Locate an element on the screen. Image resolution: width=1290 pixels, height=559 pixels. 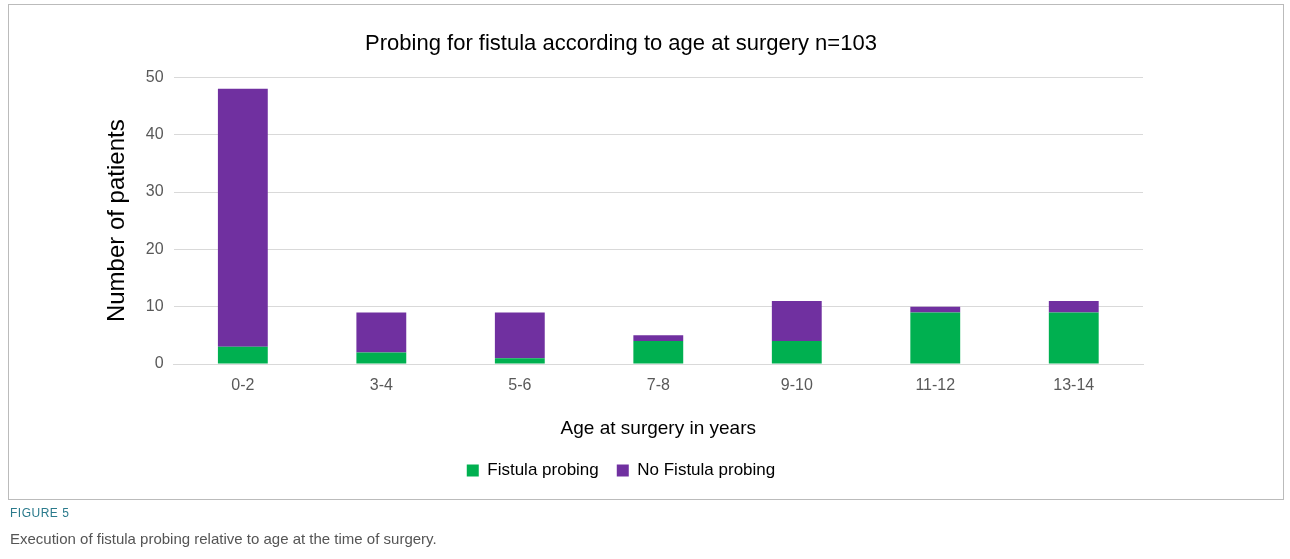
y-tick-label: 0 is located at coordinates (159, 363).